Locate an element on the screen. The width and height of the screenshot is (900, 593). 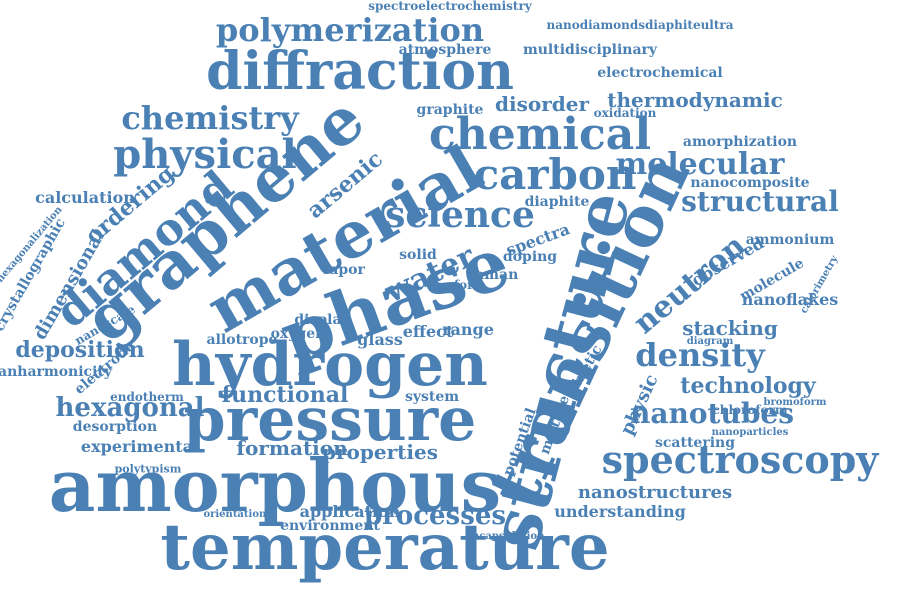
word-cloud-word: diaphite is located at coordinates (557, 202).